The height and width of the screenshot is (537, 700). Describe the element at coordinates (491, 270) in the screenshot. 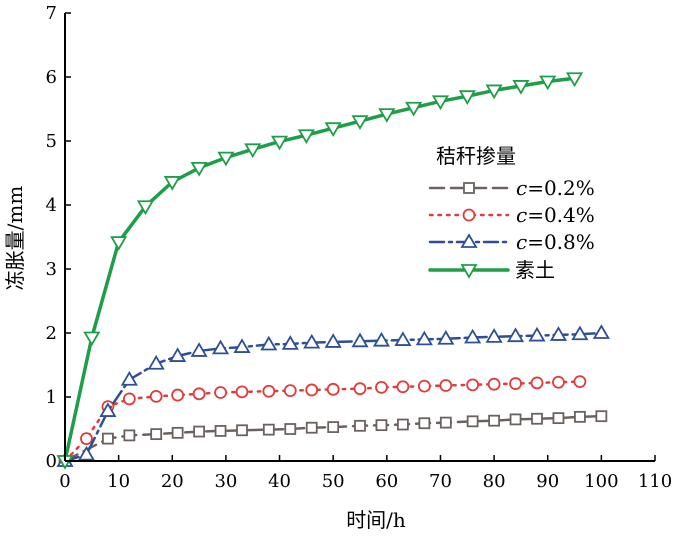

I see `legend-entry-plain: 素土` at that location.